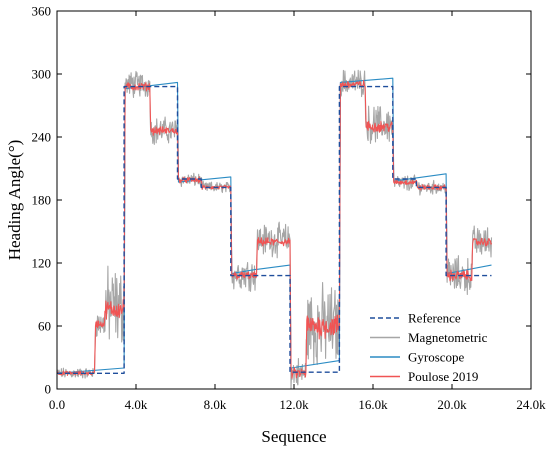 The height and width of the screenshot is (449, 550). I want to click on y-tick-label: 60, so click(44, 326).